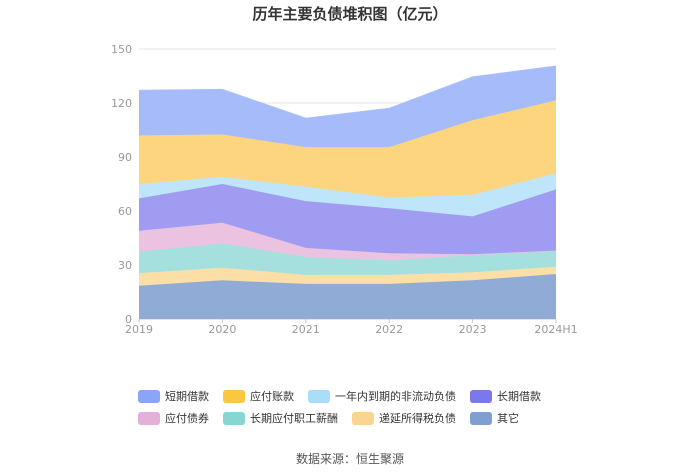 This screenshot has height=473, width=700. What do you see at coordinates (494, 418) in the screenshot?
I see `legend-item: 其它` at bounding box center [494, 418].